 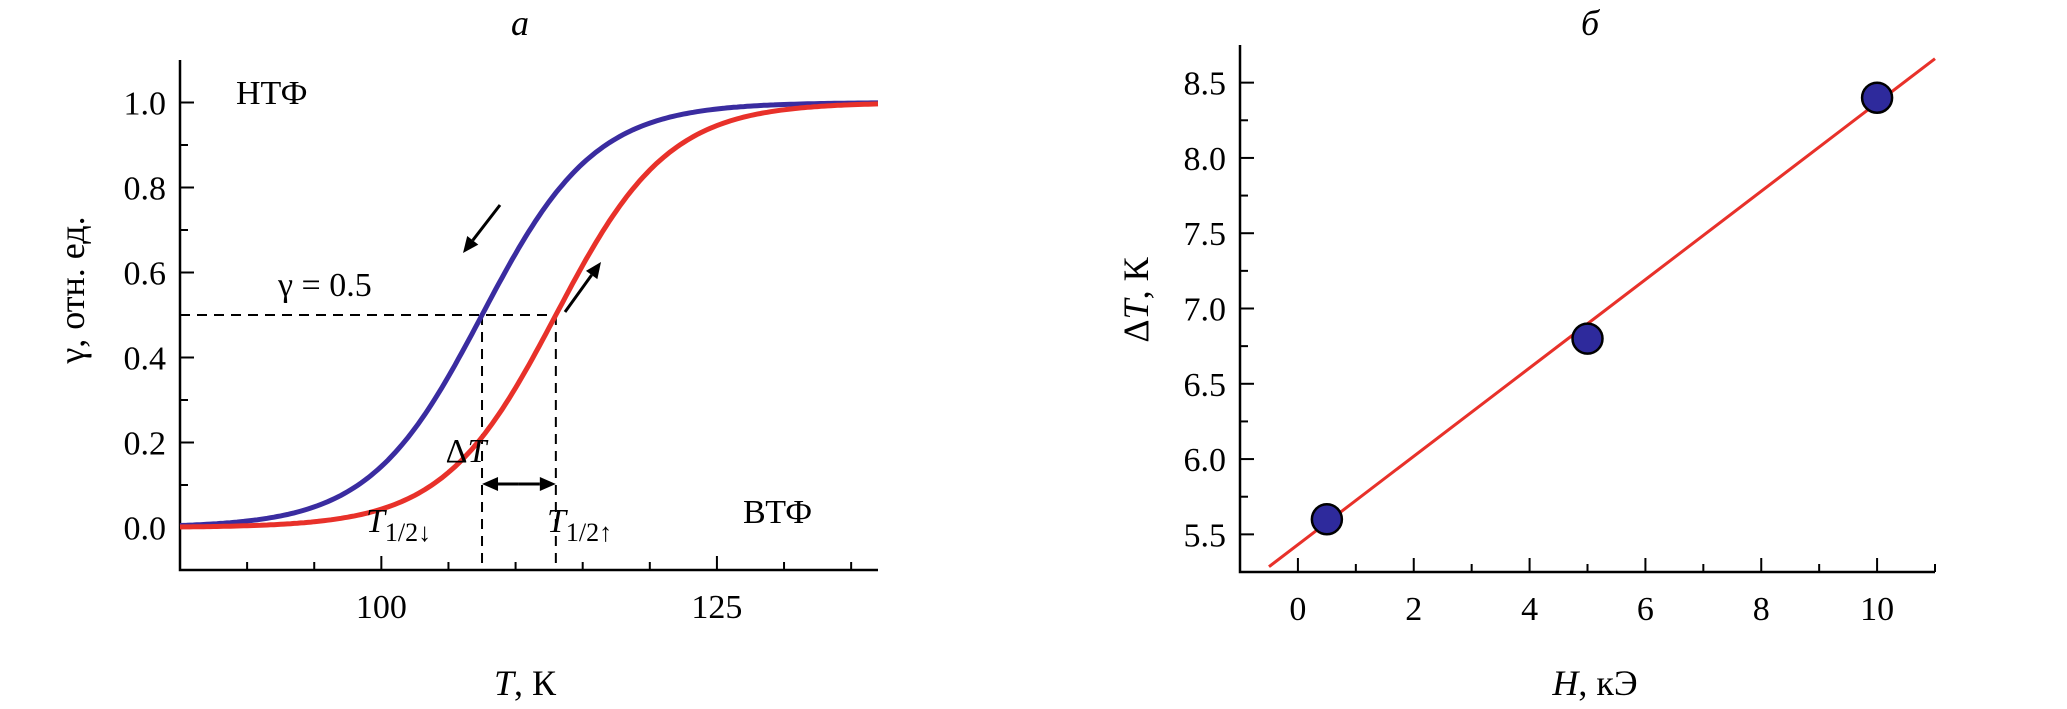 I want to click on y-tick-label: 8.5, so click(x=1205, y=84).